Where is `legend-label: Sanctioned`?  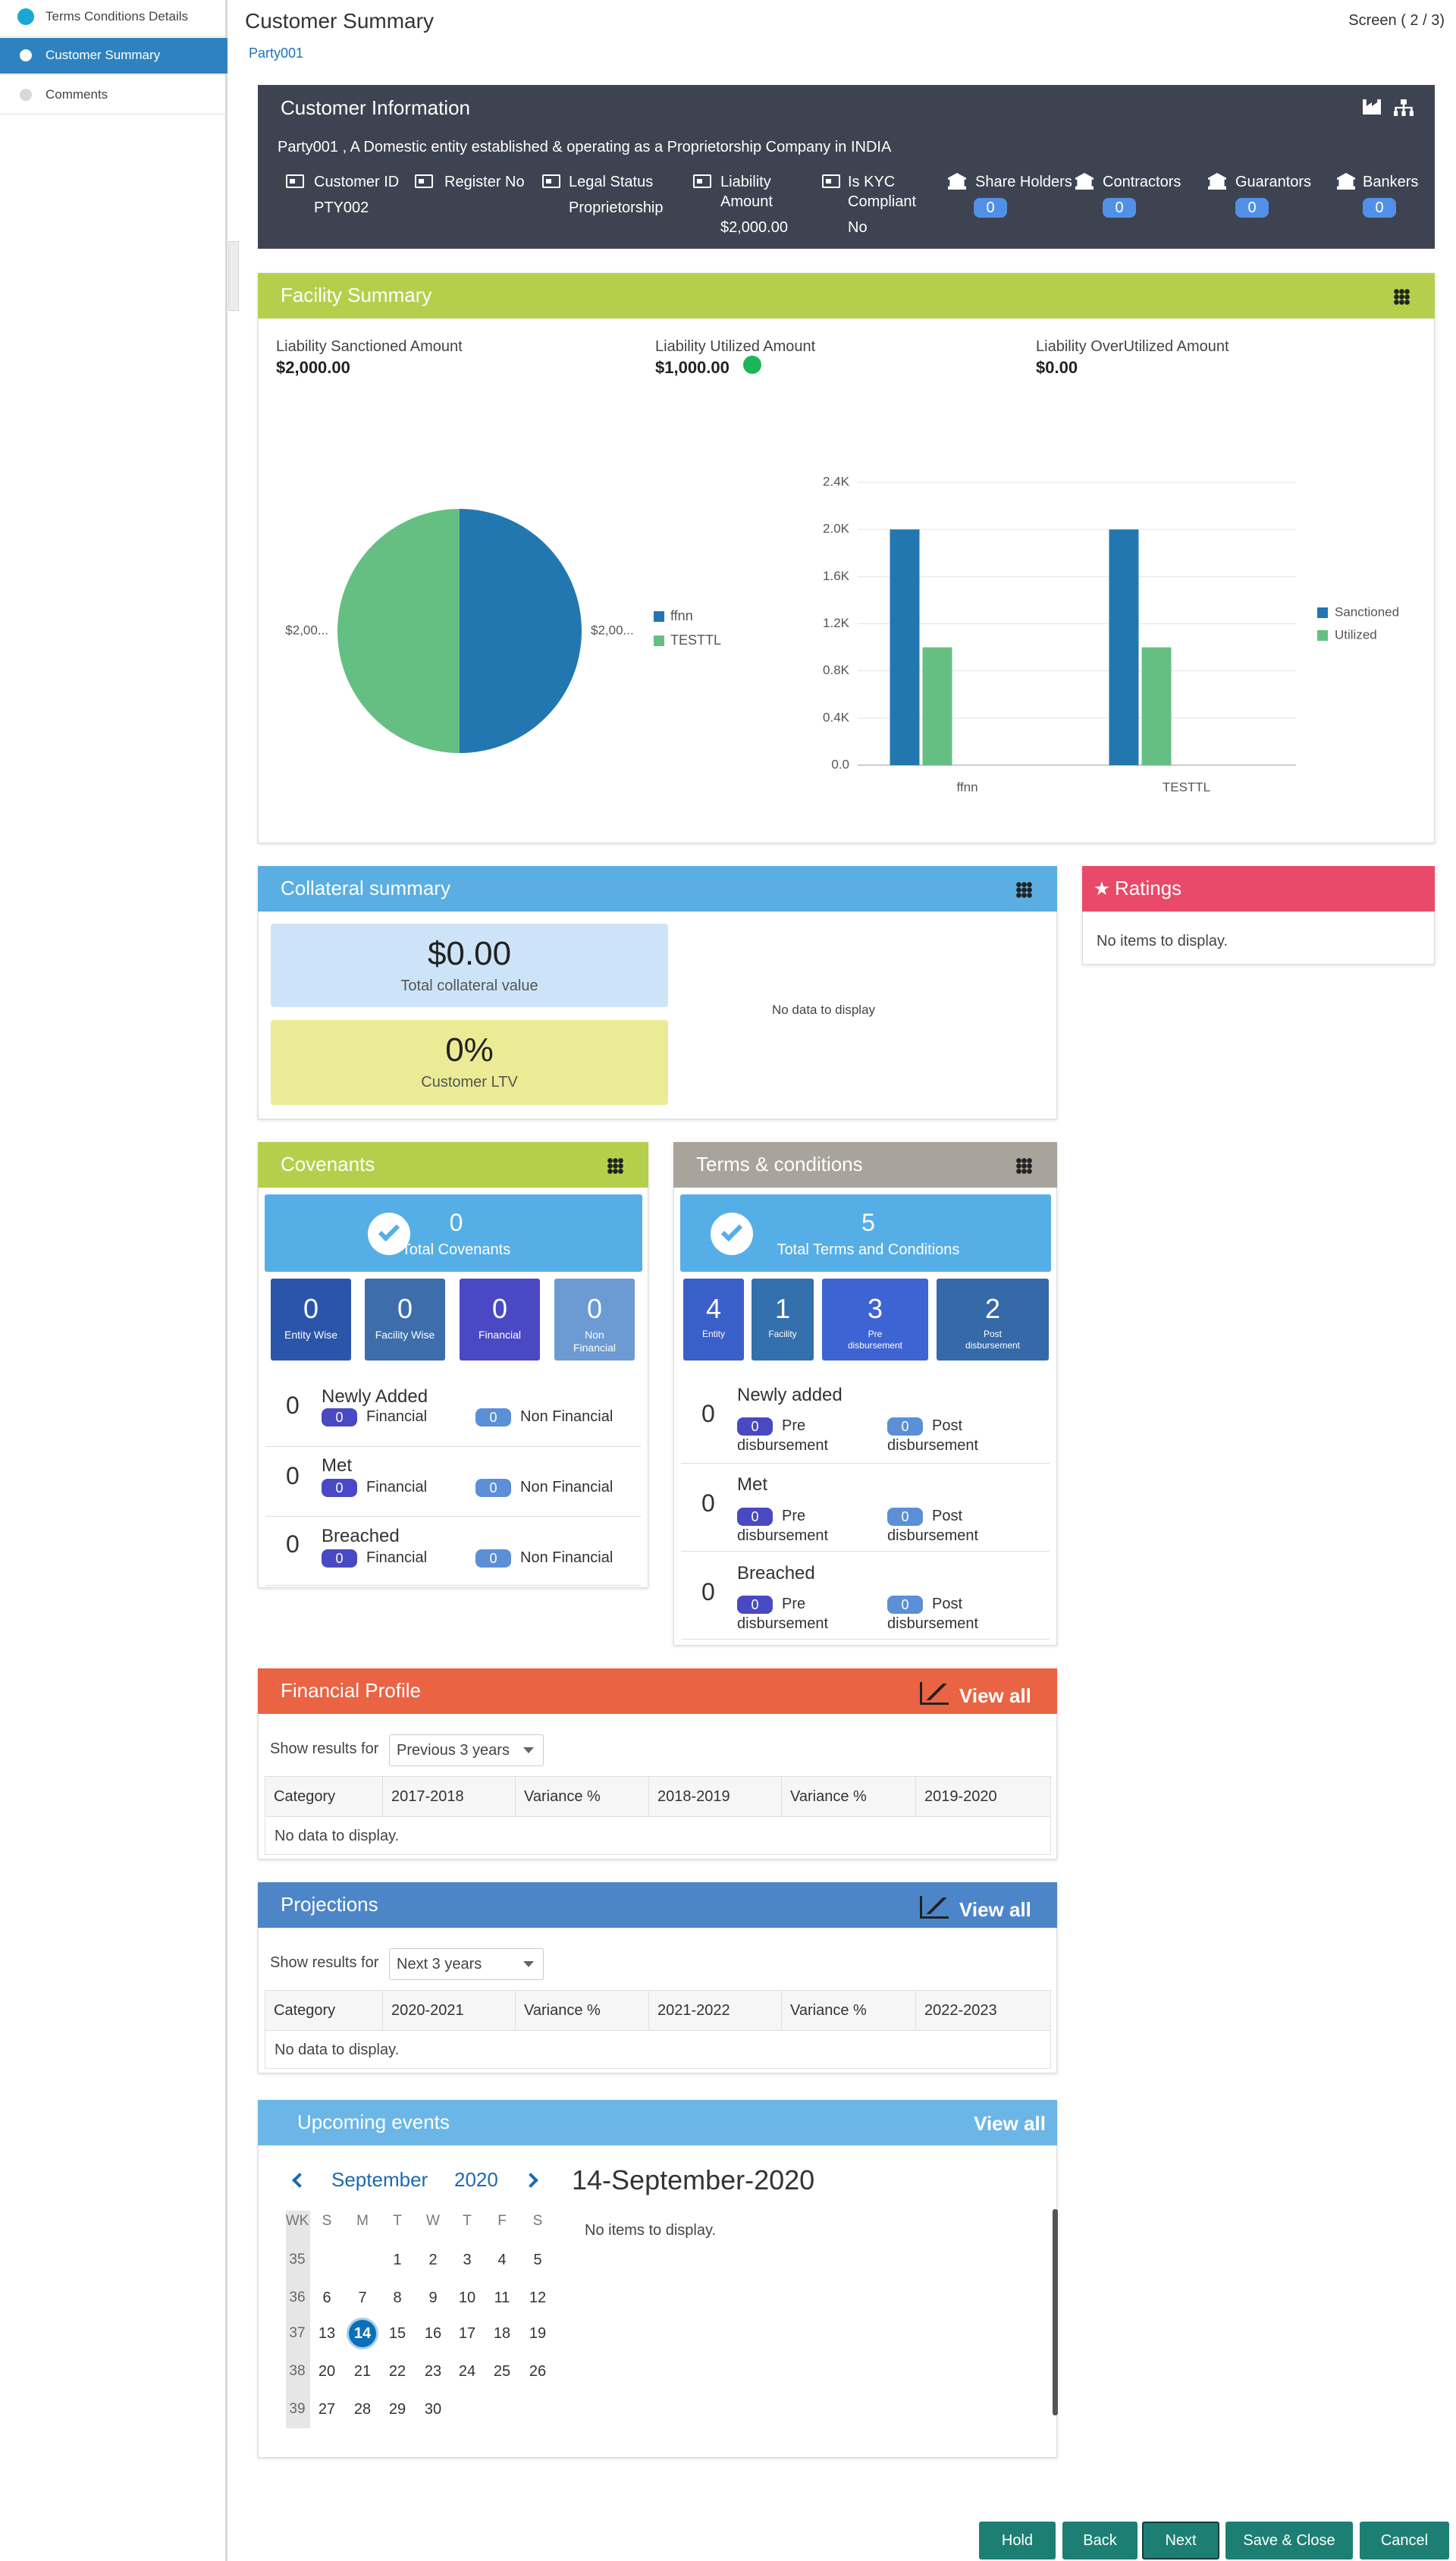
legend-label: Sanctioned is located at coordinates (1367, 612).